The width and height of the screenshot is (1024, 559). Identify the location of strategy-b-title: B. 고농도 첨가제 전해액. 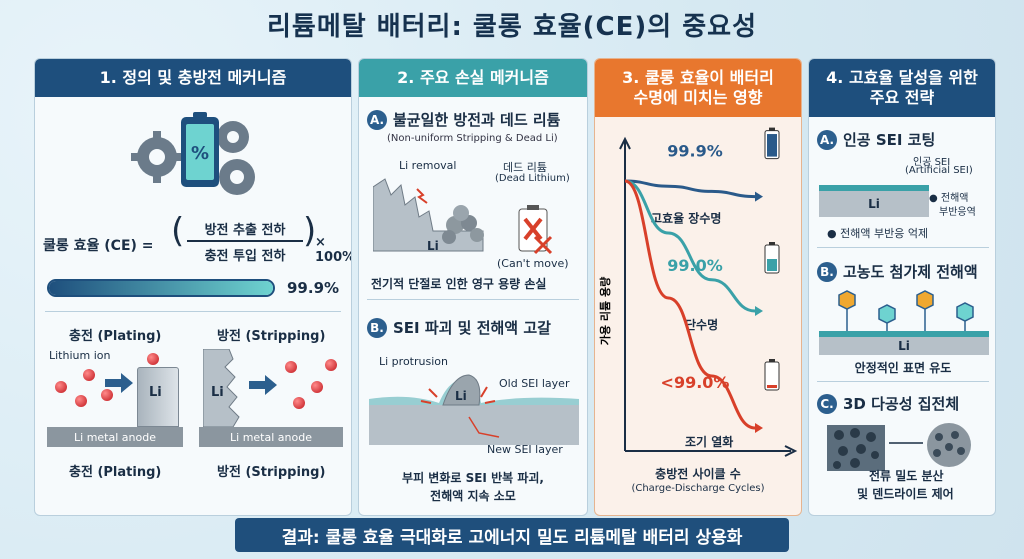
(897, 271).